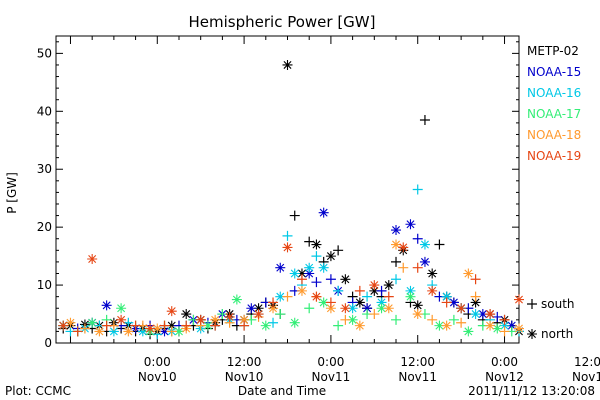  I want to click on legend-entry: NOAA-19, so click(554, 156).